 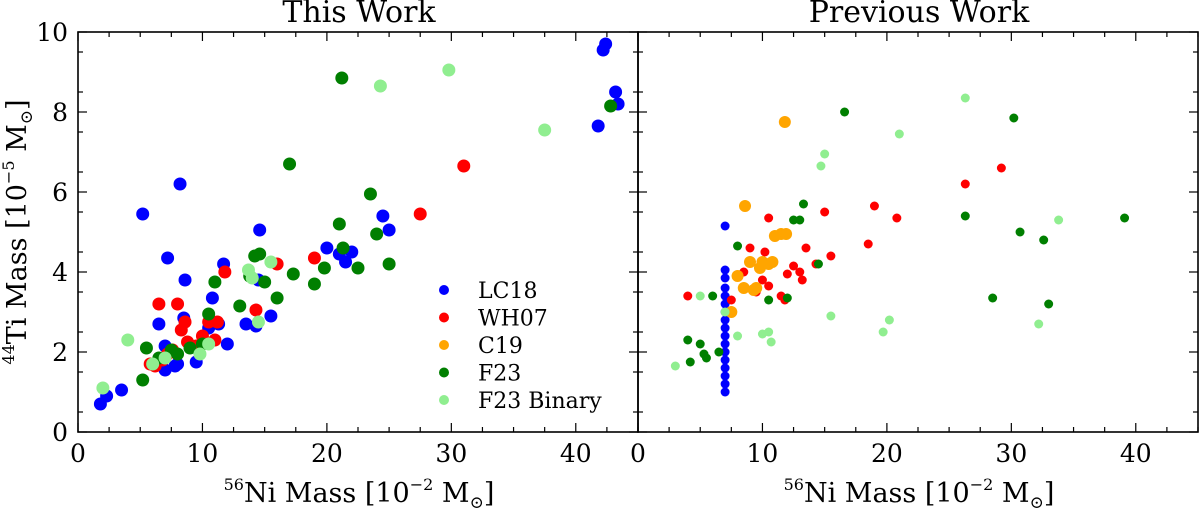 I want to click on y-tick-label: 10, so click(x=52, y=32).